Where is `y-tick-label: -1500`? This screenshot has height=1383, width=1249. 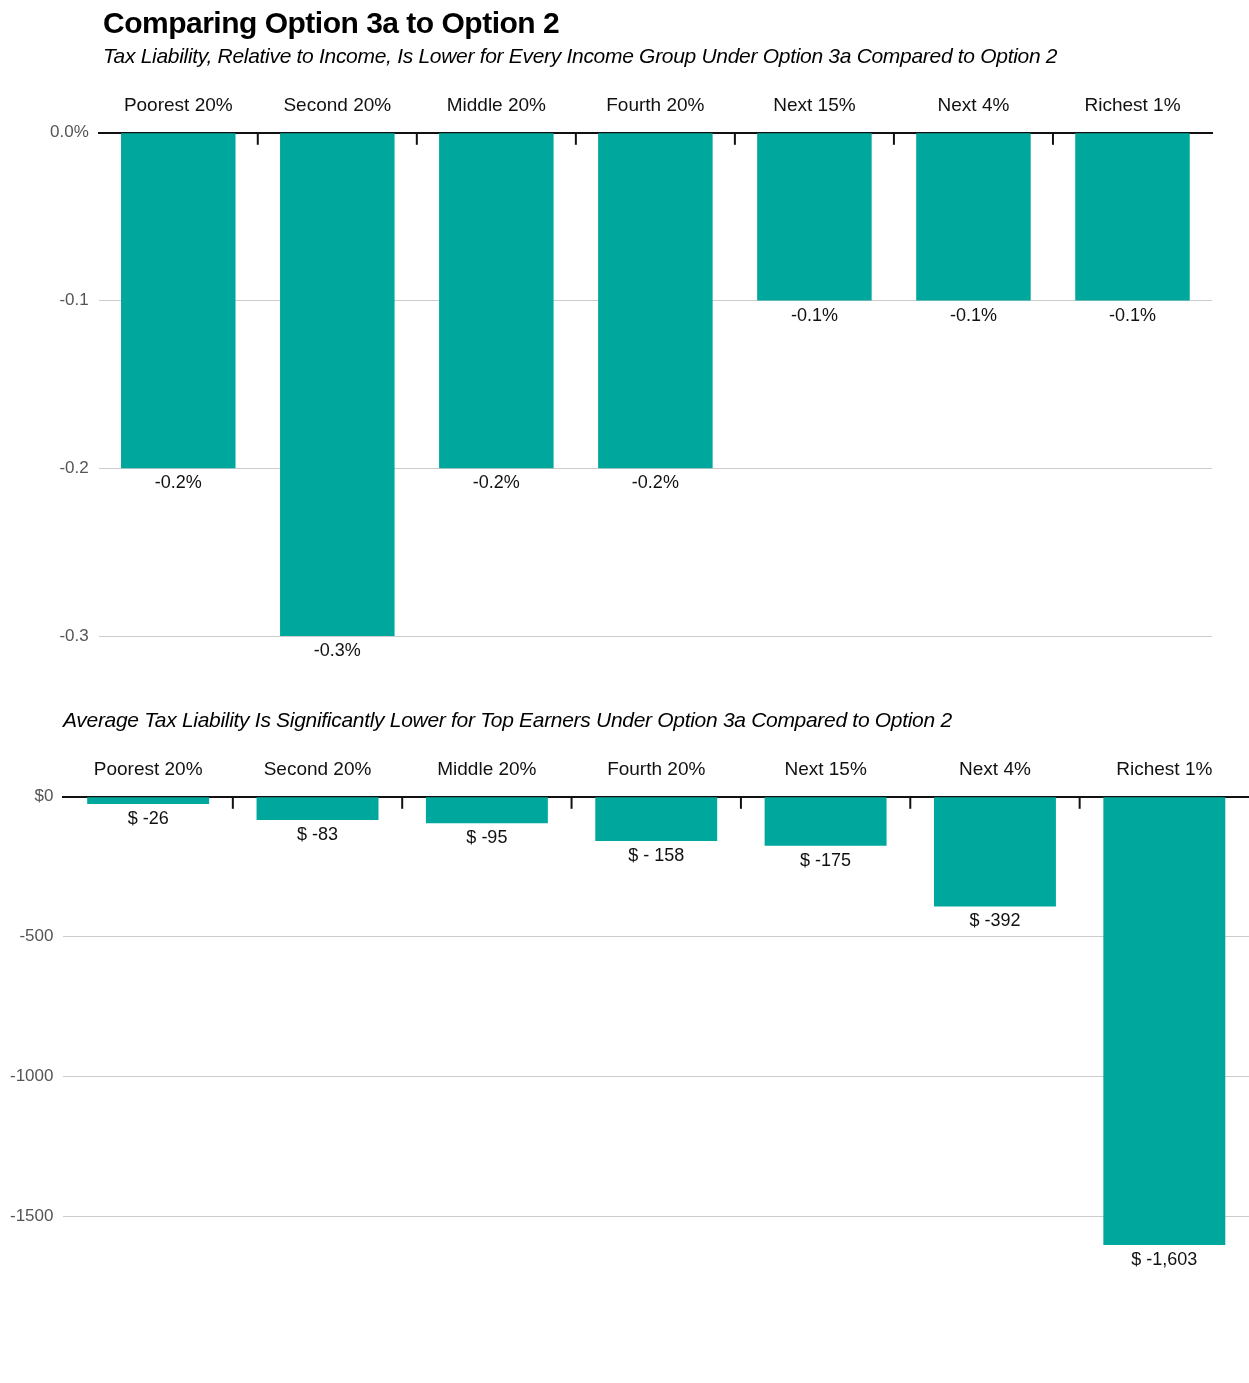
y-tick-label: -1500 is located at coordinates (32, 1215).